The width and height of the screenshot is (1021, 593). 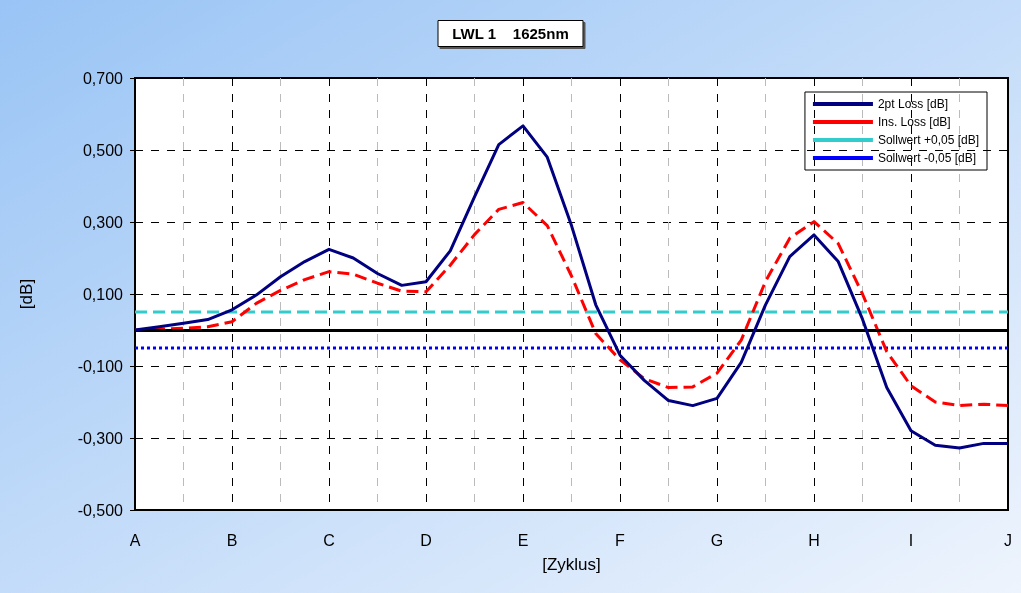 What do you see at coordinates (100, 438) in the screenshot?
I see `y-tick-label: -0,300` at bounding box center [100, 438].